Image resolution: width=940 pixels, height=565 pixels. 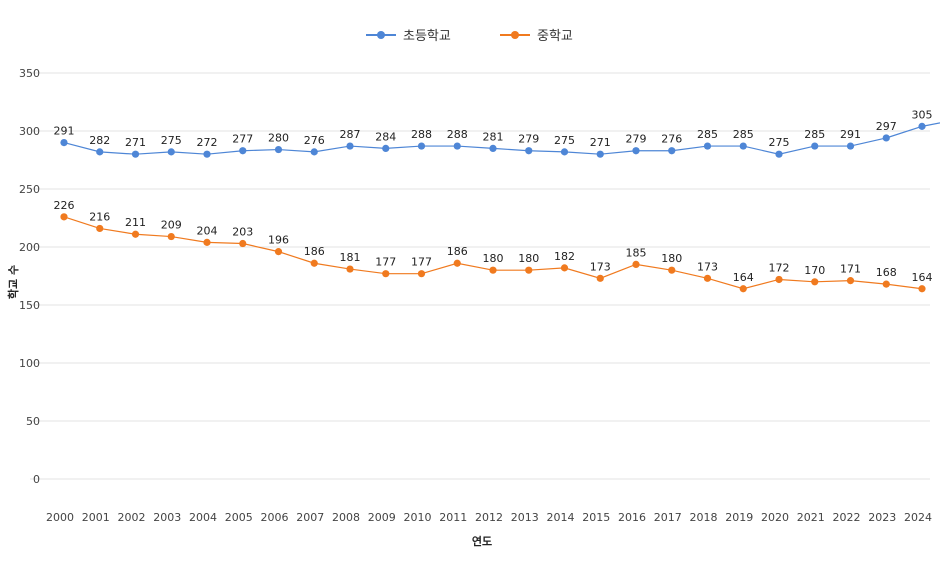 What do you see at coordinates (882, 517) in the screenshot?
I see `x-tick-label: 2023` at bounding box center [882, 517].